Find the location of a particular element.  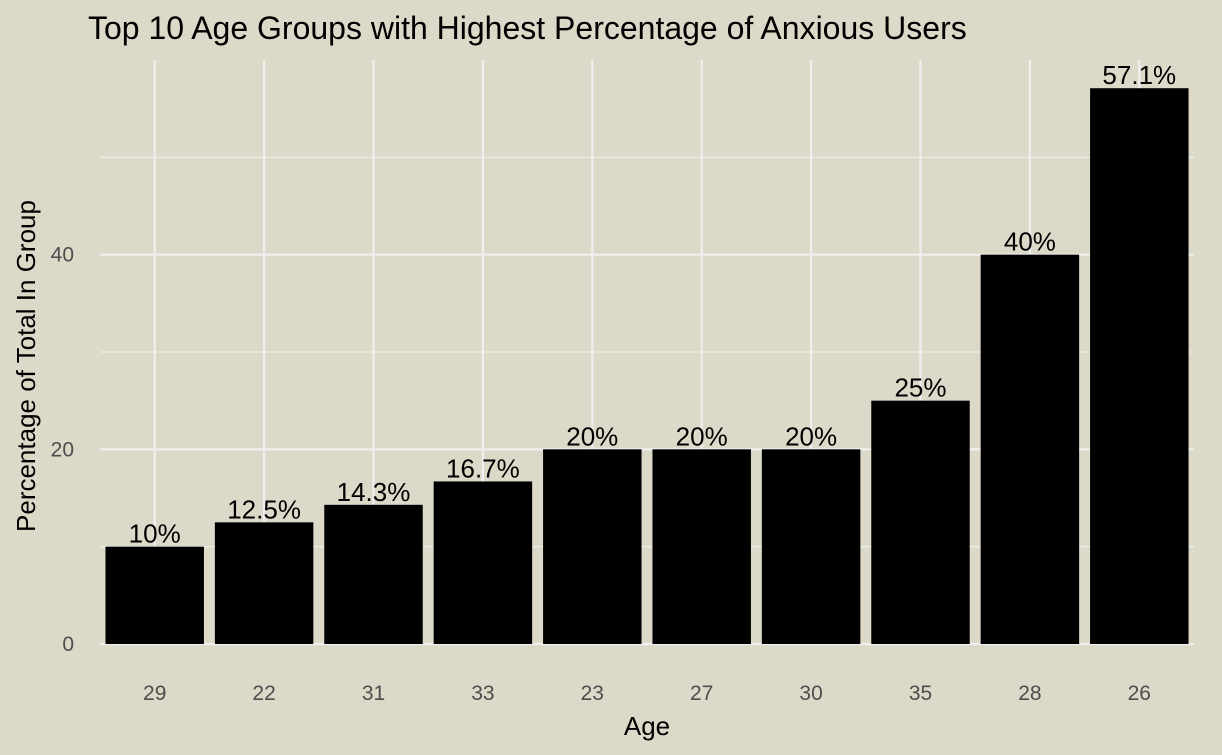

y-tick-layer: 0 20 40 is located at coordinates (62, 450).